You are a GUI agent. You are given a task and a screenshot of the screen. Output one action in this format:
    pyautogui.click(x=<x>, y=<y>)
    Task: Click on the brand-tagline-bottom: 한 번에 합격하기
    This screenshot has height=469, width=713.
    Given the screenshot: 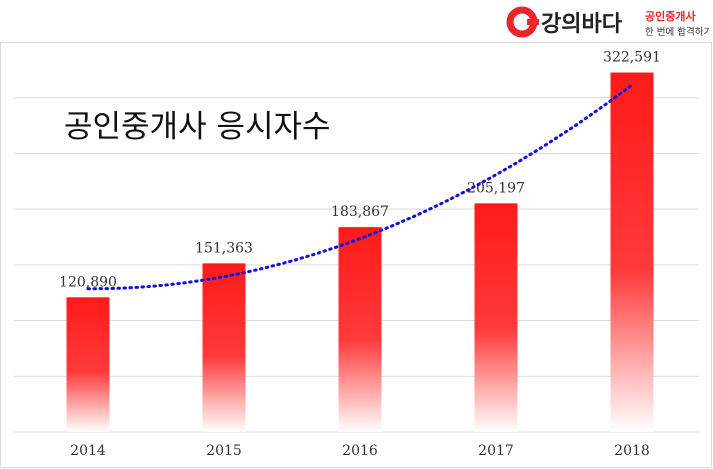 What is the action you would take?
    pyautogui.click(x=677, y=32)
    